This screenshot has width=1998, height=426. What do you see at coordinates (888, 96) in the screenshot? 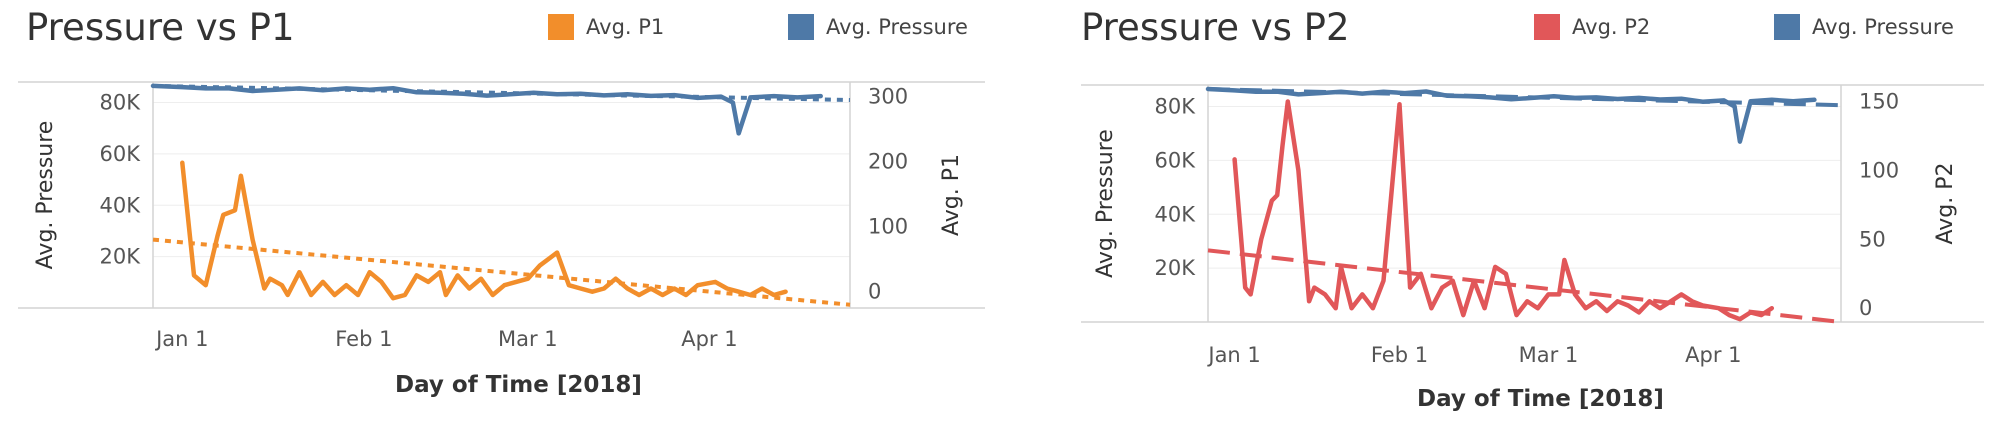
I see `y-right-tick-label: 300` at bounding box center [888, 96].